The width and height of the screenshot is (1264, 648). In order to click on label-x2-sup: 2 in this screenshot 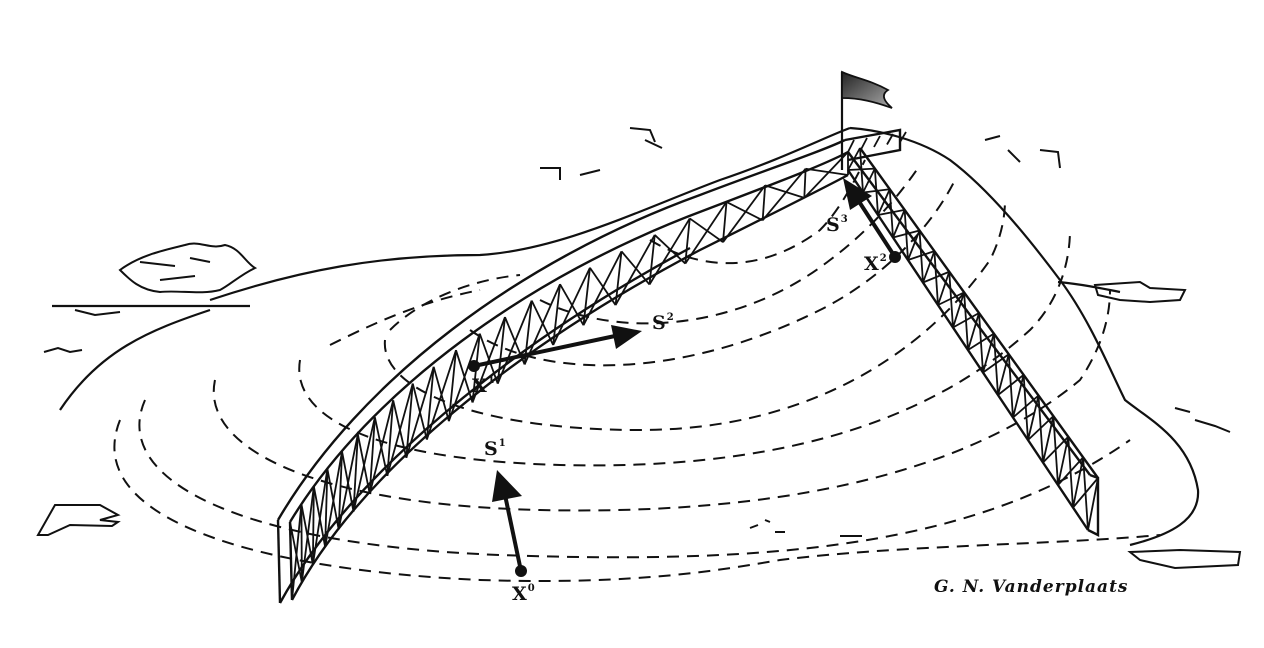, I will do `click(883, 258)`.